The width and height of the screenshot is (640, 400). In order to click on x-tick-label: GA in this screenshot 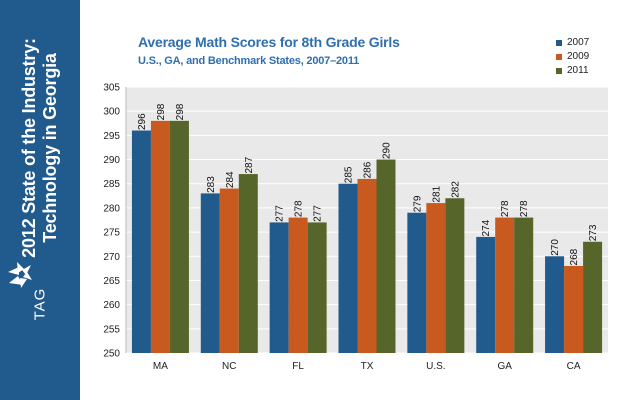, I will do `click(504, 366)`.